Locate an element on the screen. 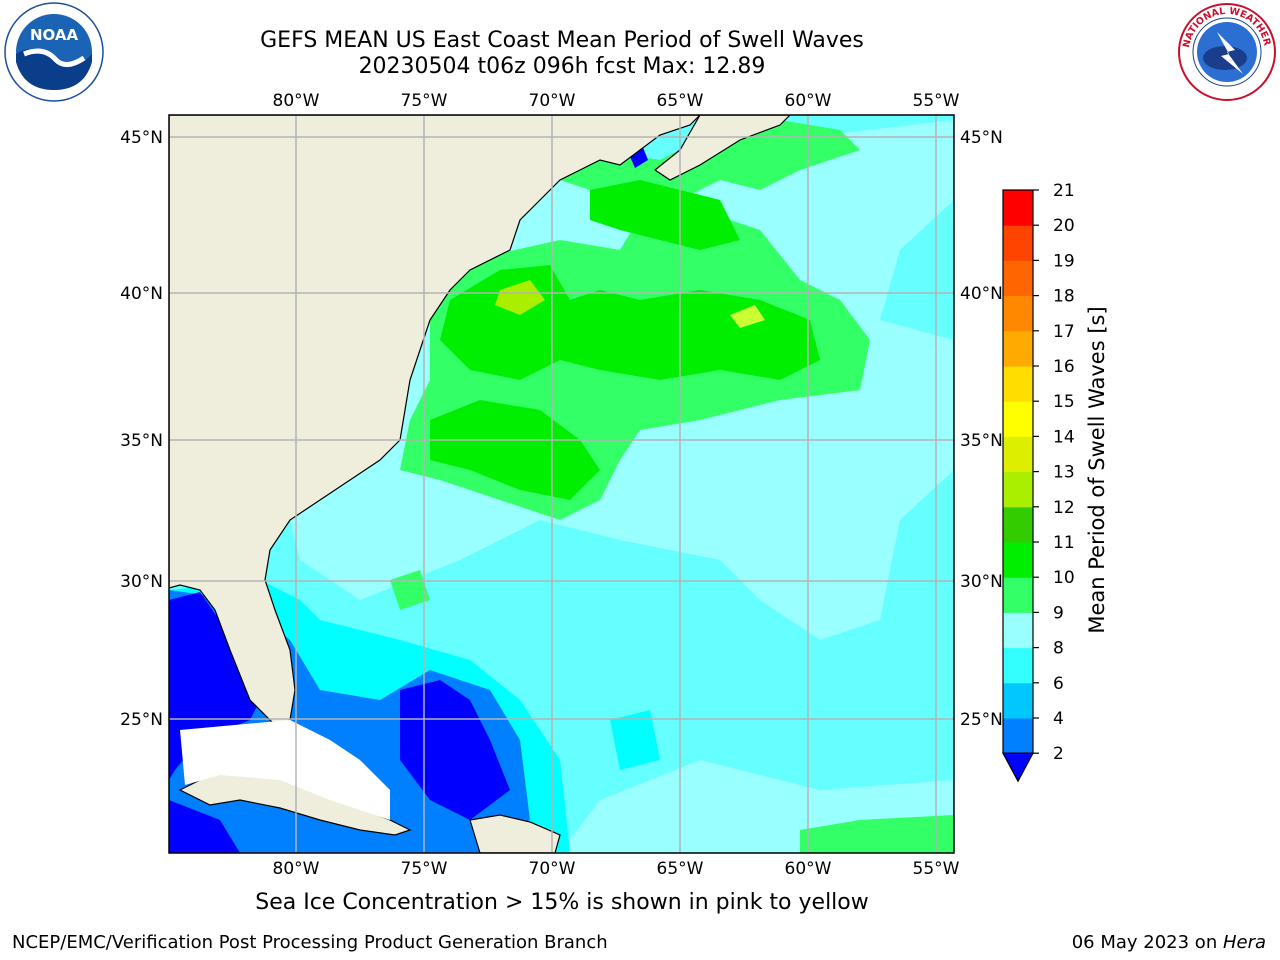  lat-label-left: 45°N is located at coordinates (141, 138).